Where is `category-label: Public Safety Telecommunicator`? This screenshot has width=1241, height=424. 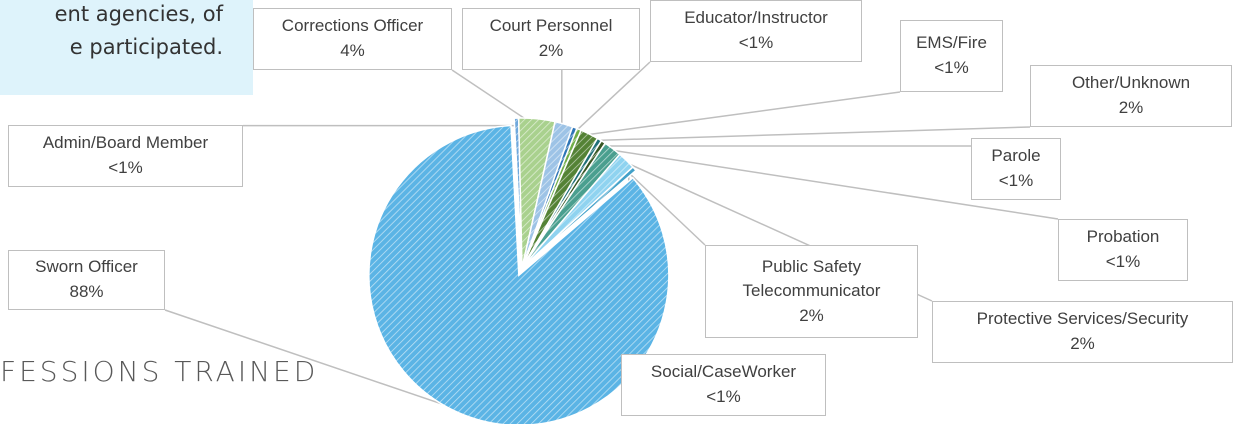
category-label: Public Safety Telecommunicator is located at coordinates (811, 278).